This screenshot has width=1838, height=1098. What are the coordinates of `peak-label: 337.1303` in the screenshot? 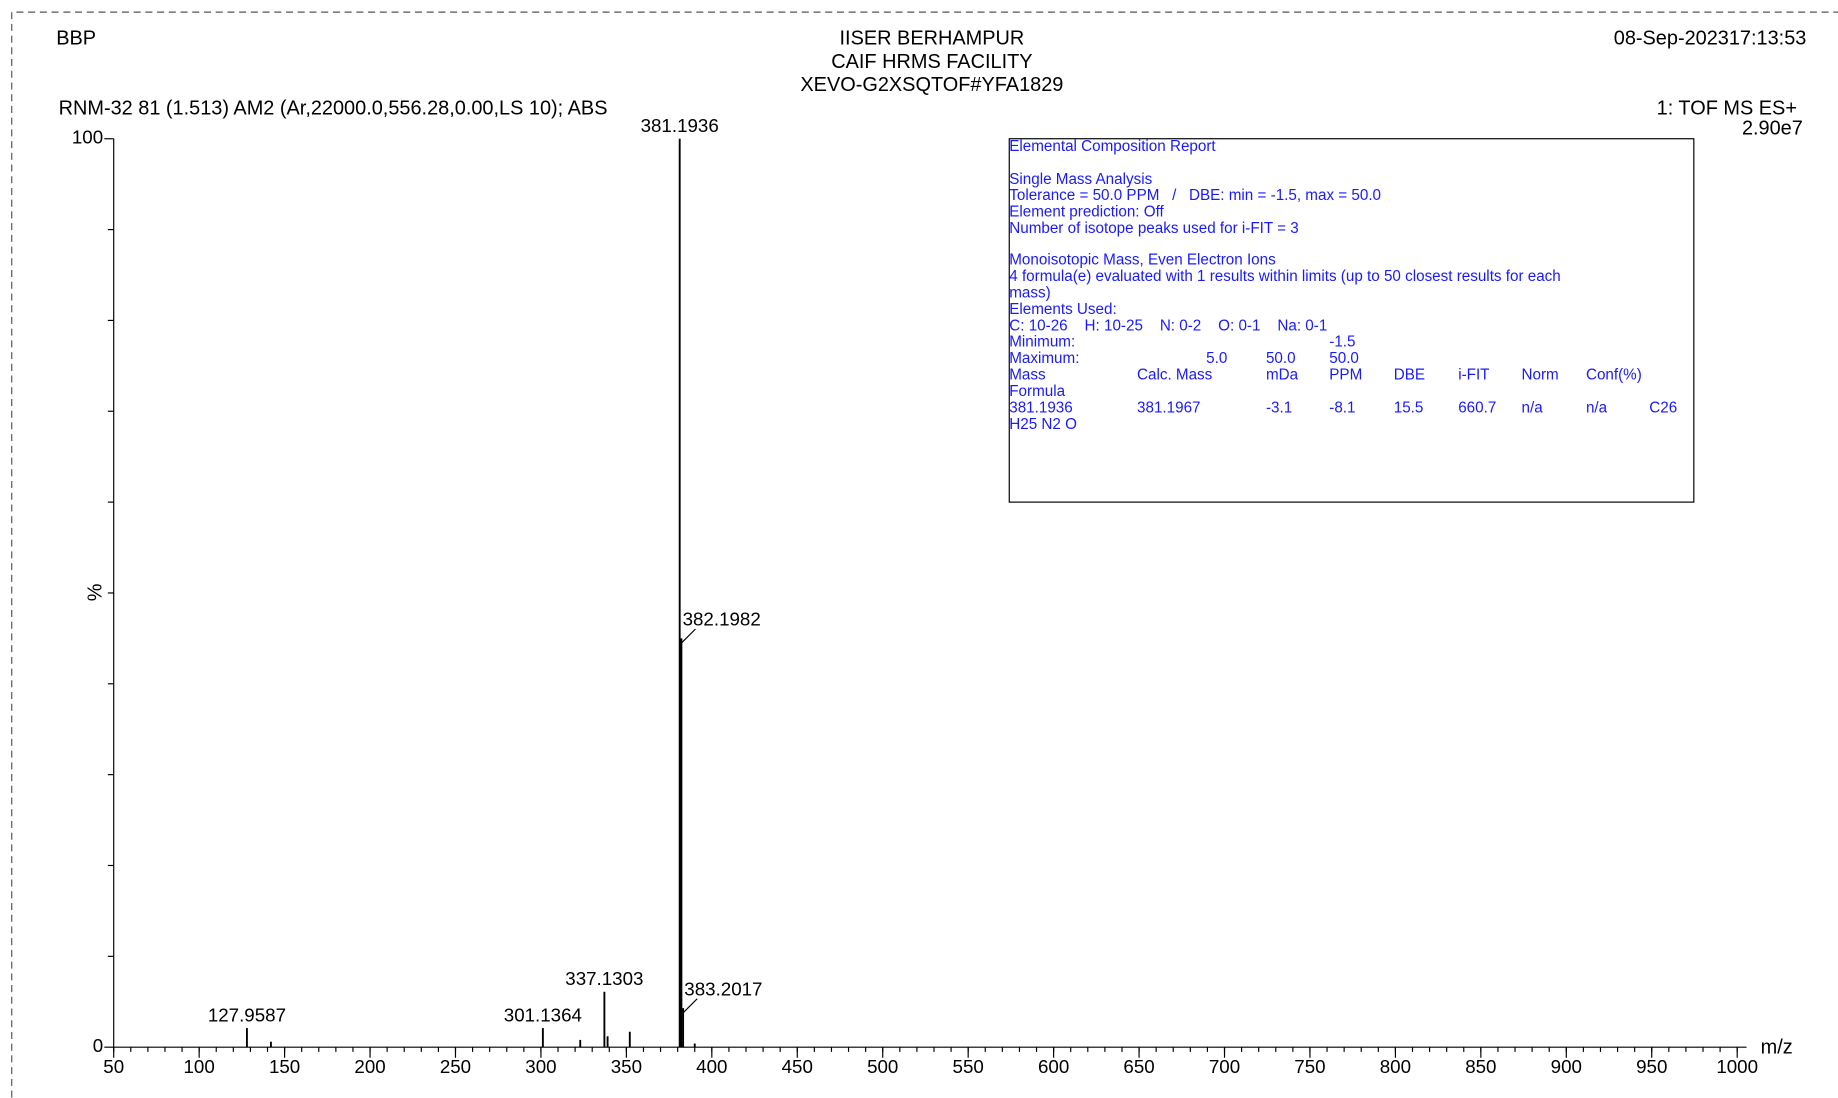 It's located at (604, 978).